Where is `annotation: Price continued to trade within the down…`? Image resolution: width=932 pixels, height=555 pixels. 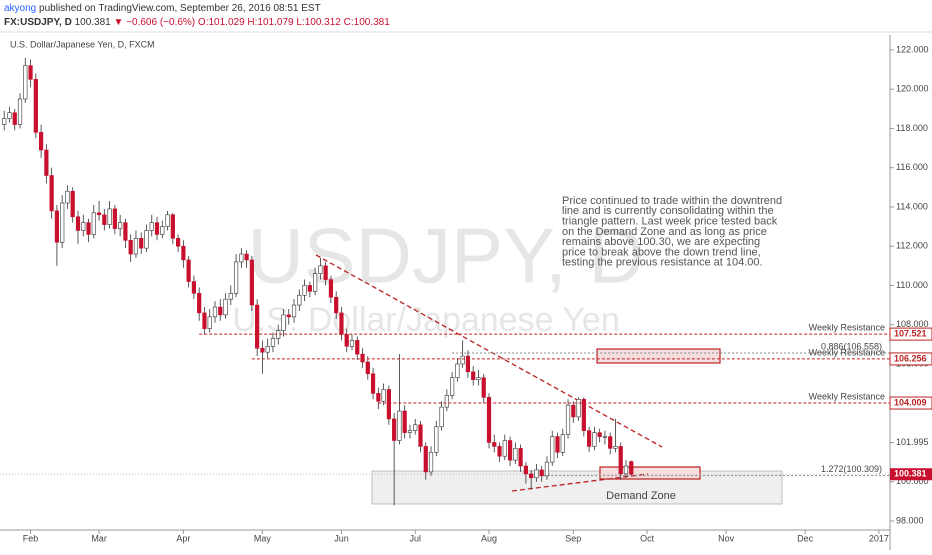
annotation: Price continued to trade within the down… is located at coordinates (672, 201).